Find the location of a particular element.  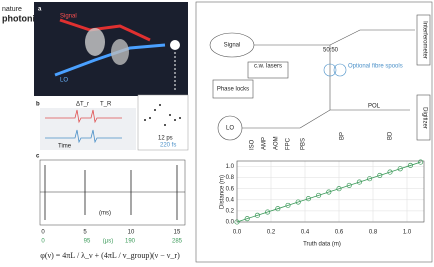

fit-line is located at coordinates (328, 192).